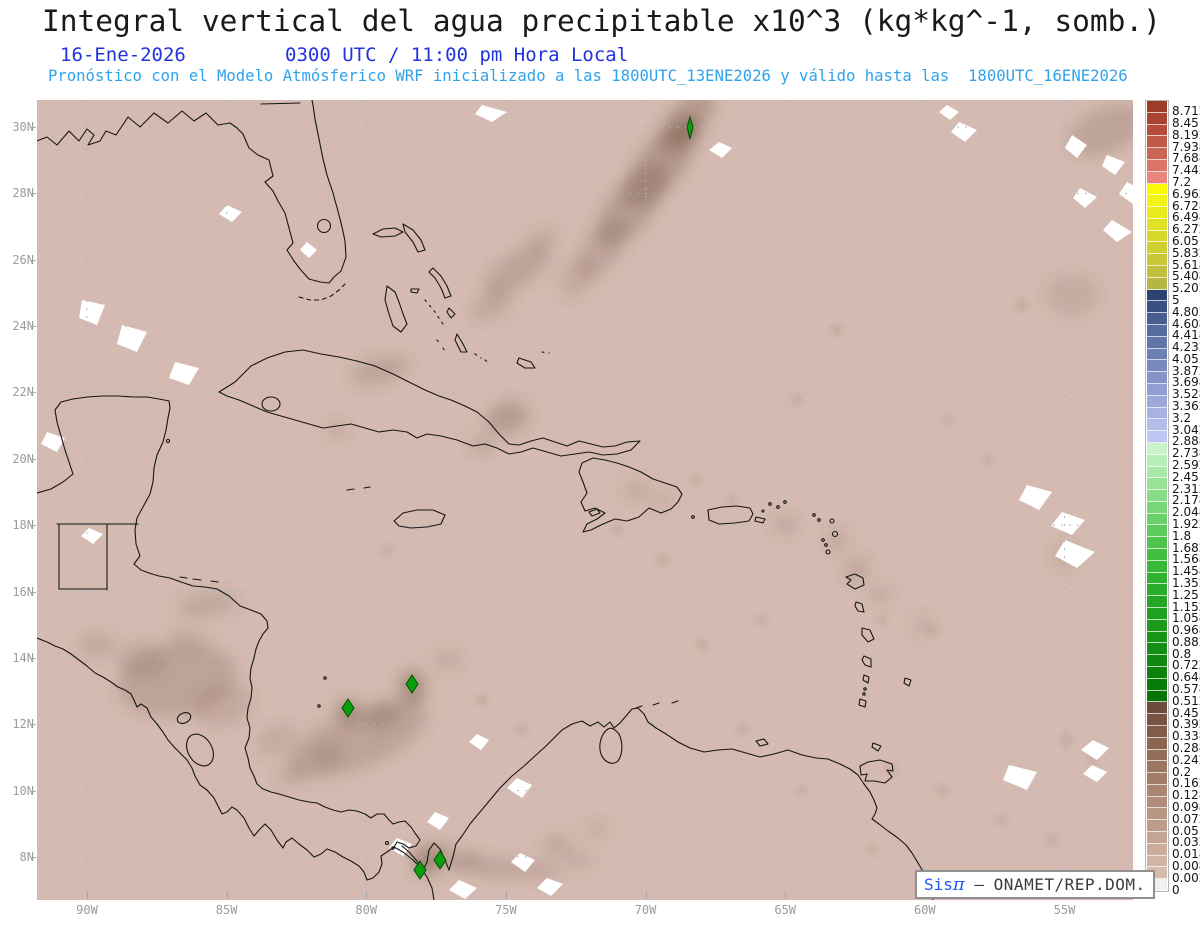 The width and height of the screenshot is (1200, 927). I want to click on colorbar-label: 0, so click(1176, 889).